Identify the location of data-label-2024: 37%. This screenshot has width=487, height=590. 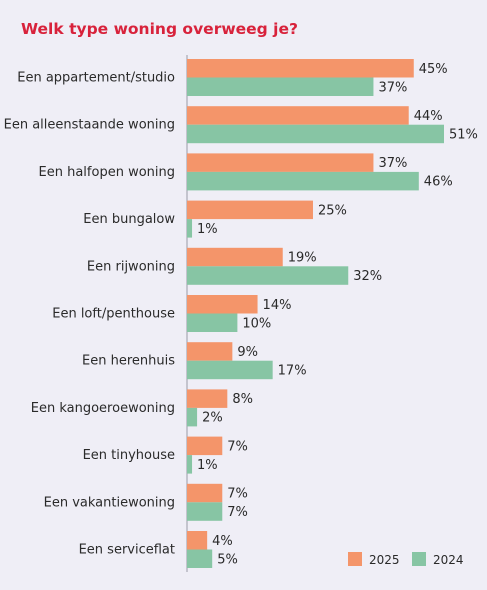
(392, 87).